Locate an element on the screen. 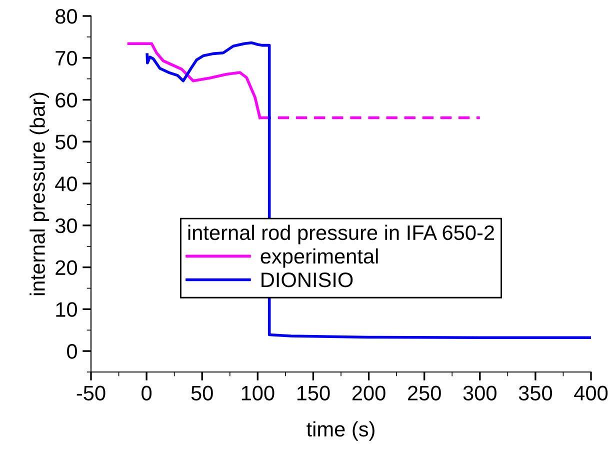 The width and height of the screenshot is (611, 449). y-axis-title: internal pressure (bar) is located at coordinates (40, 194).